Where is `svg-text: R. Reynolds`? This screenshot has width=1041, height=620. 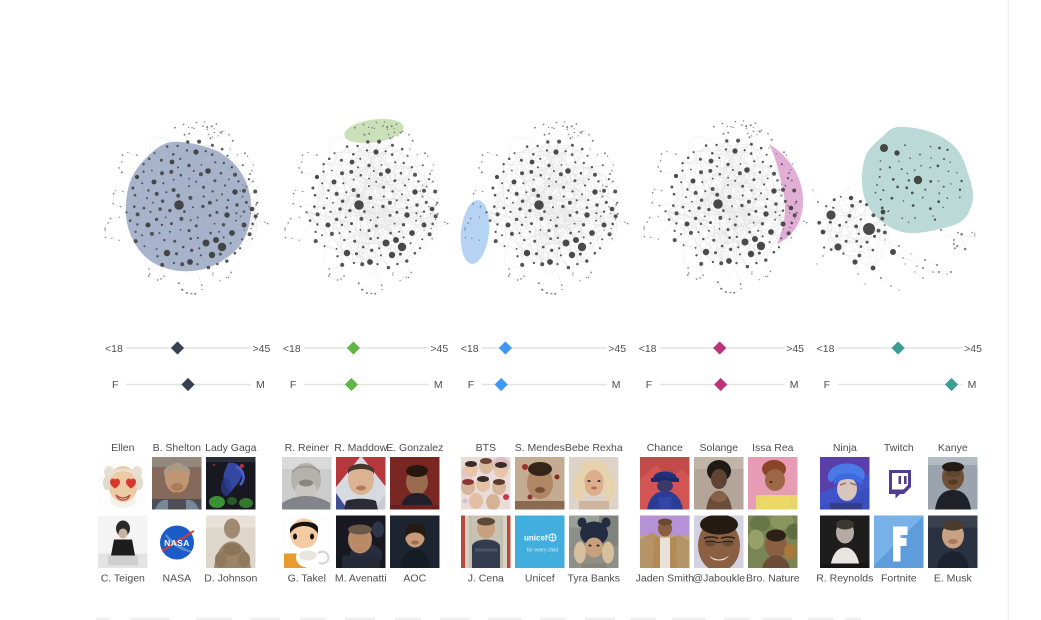 svg-text: R. Reynolds is located at coordinates (844, 579).